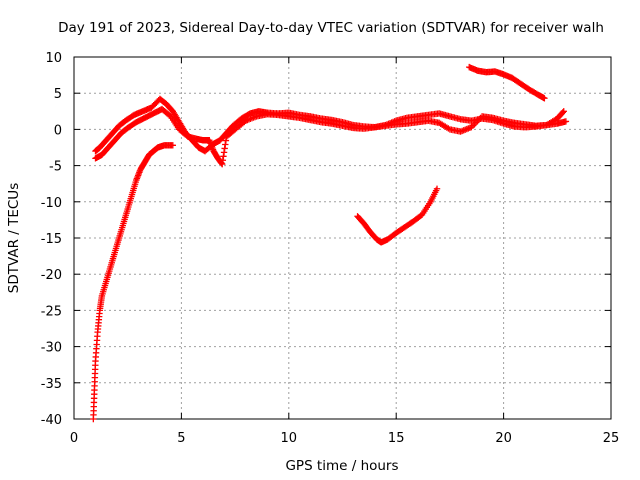 Image resolution: width=640 pixels, height=480 pixels. I want to click on y-tick-label: -20, so click(51, 275).